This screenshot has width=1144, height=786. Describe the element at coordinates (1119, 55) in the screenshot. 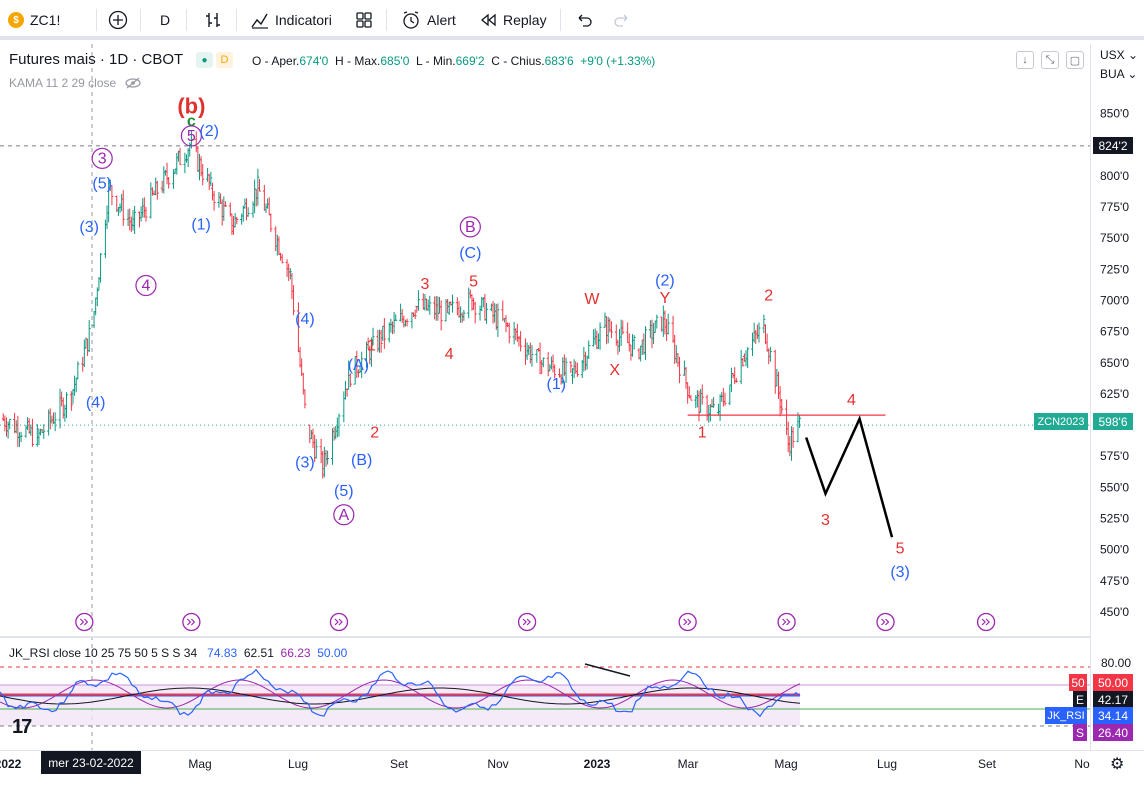

I see `currency-dropdown: USX ⌄` at that location.